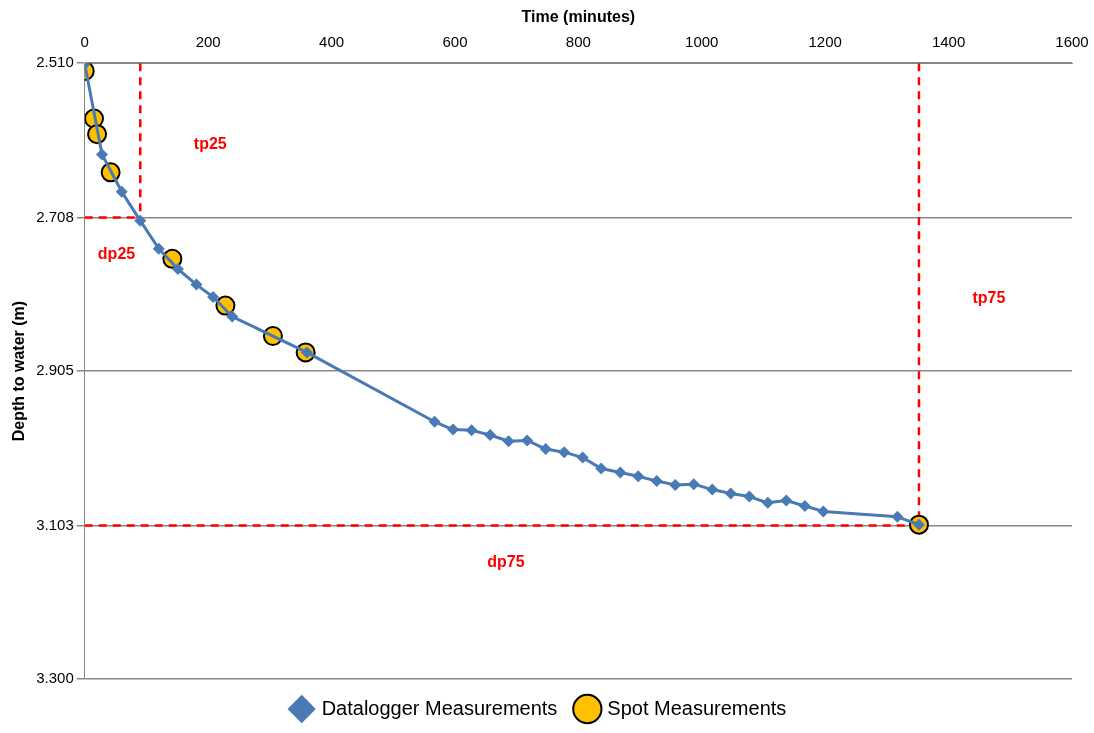 The height and width of the screenshot is (733, 1094). What do you see at coordinates (55, 678) in the screenshot?
I see `y-tick-label: 3.300` at bounding box center [55, 678].